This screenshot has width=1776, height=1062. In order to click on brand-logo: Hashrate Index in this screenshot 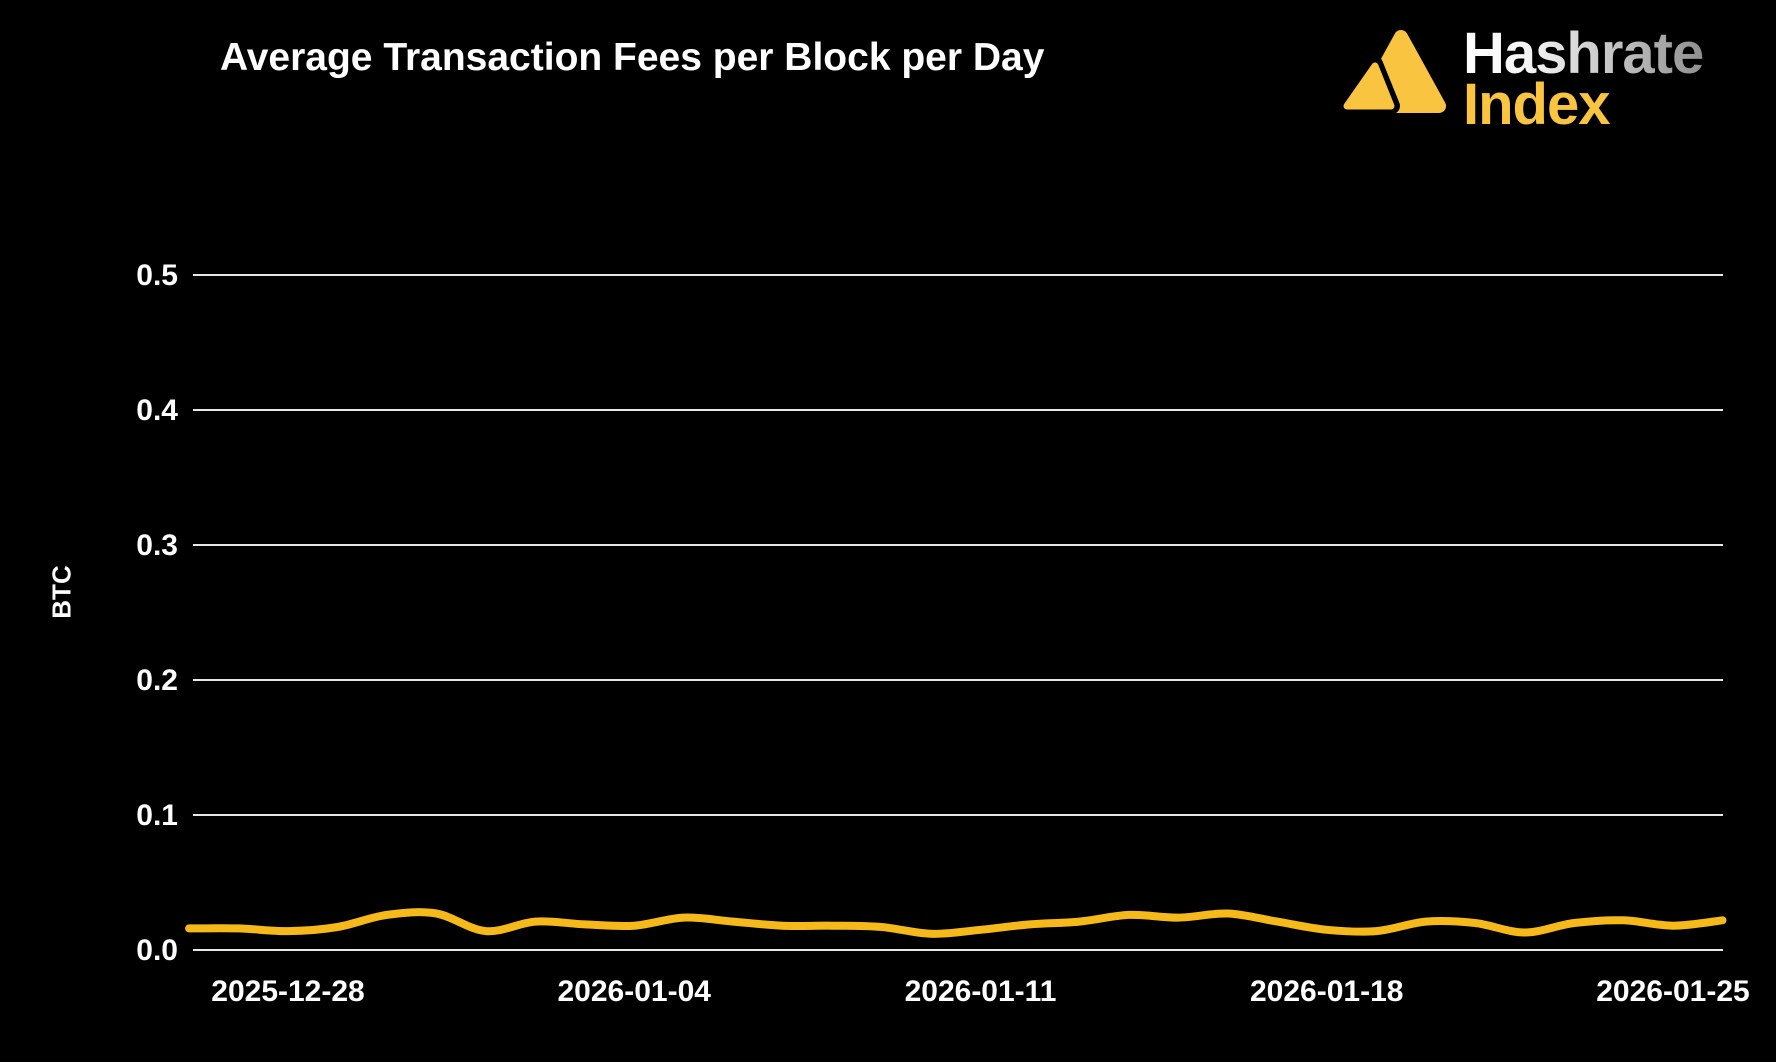, I will do `click(1519, 79)`.